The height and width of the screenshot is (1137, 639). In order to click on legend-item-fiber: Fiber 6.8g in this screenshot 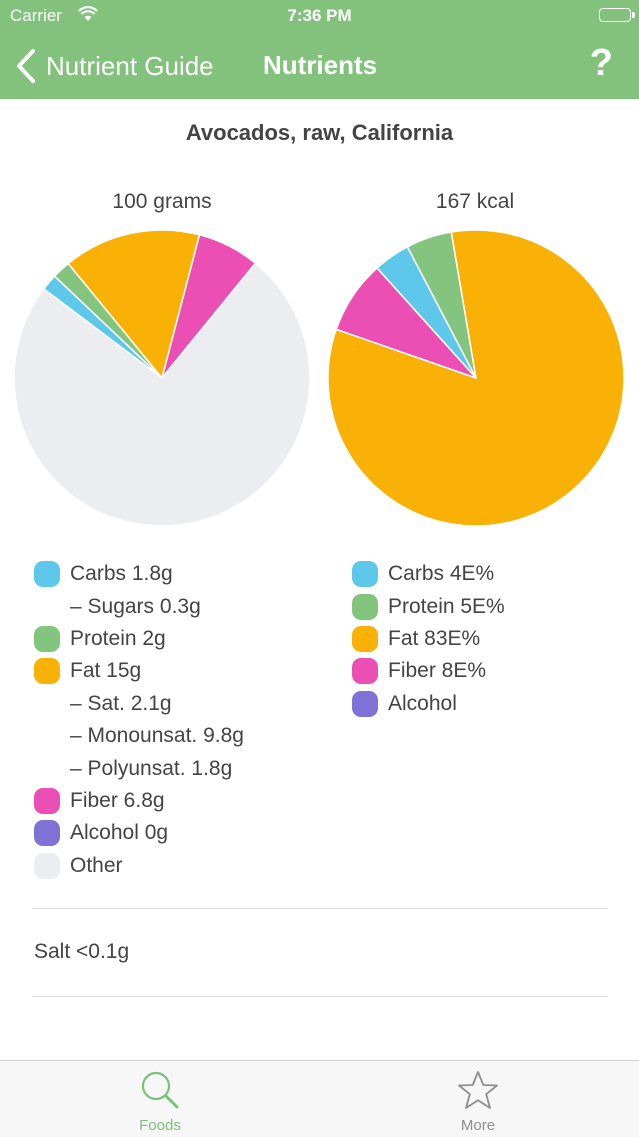, I will do `click(139, 801)`.